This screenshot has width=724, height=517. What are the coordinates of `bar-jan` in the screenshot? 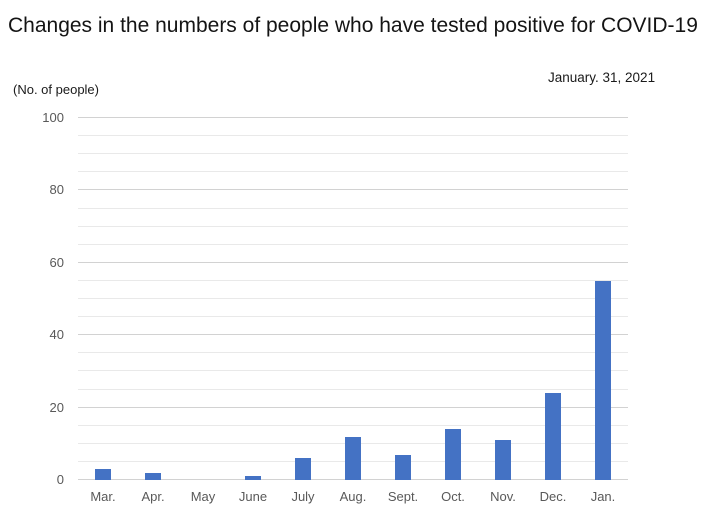 It's located at (603, 380).